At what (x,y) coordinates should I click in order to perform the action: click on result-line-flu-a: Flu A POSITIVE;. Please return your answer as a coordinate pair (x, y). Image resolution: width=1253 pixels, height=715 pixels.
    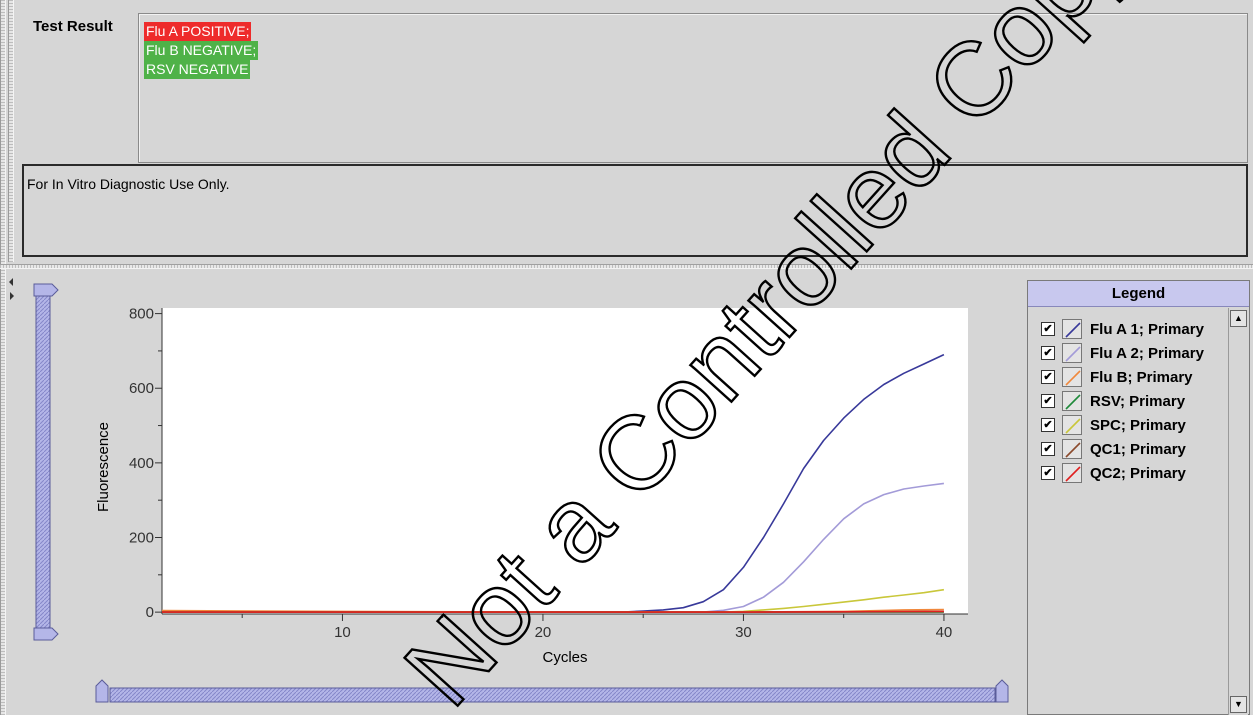
    Looking at the image, I should click on (198, 31).